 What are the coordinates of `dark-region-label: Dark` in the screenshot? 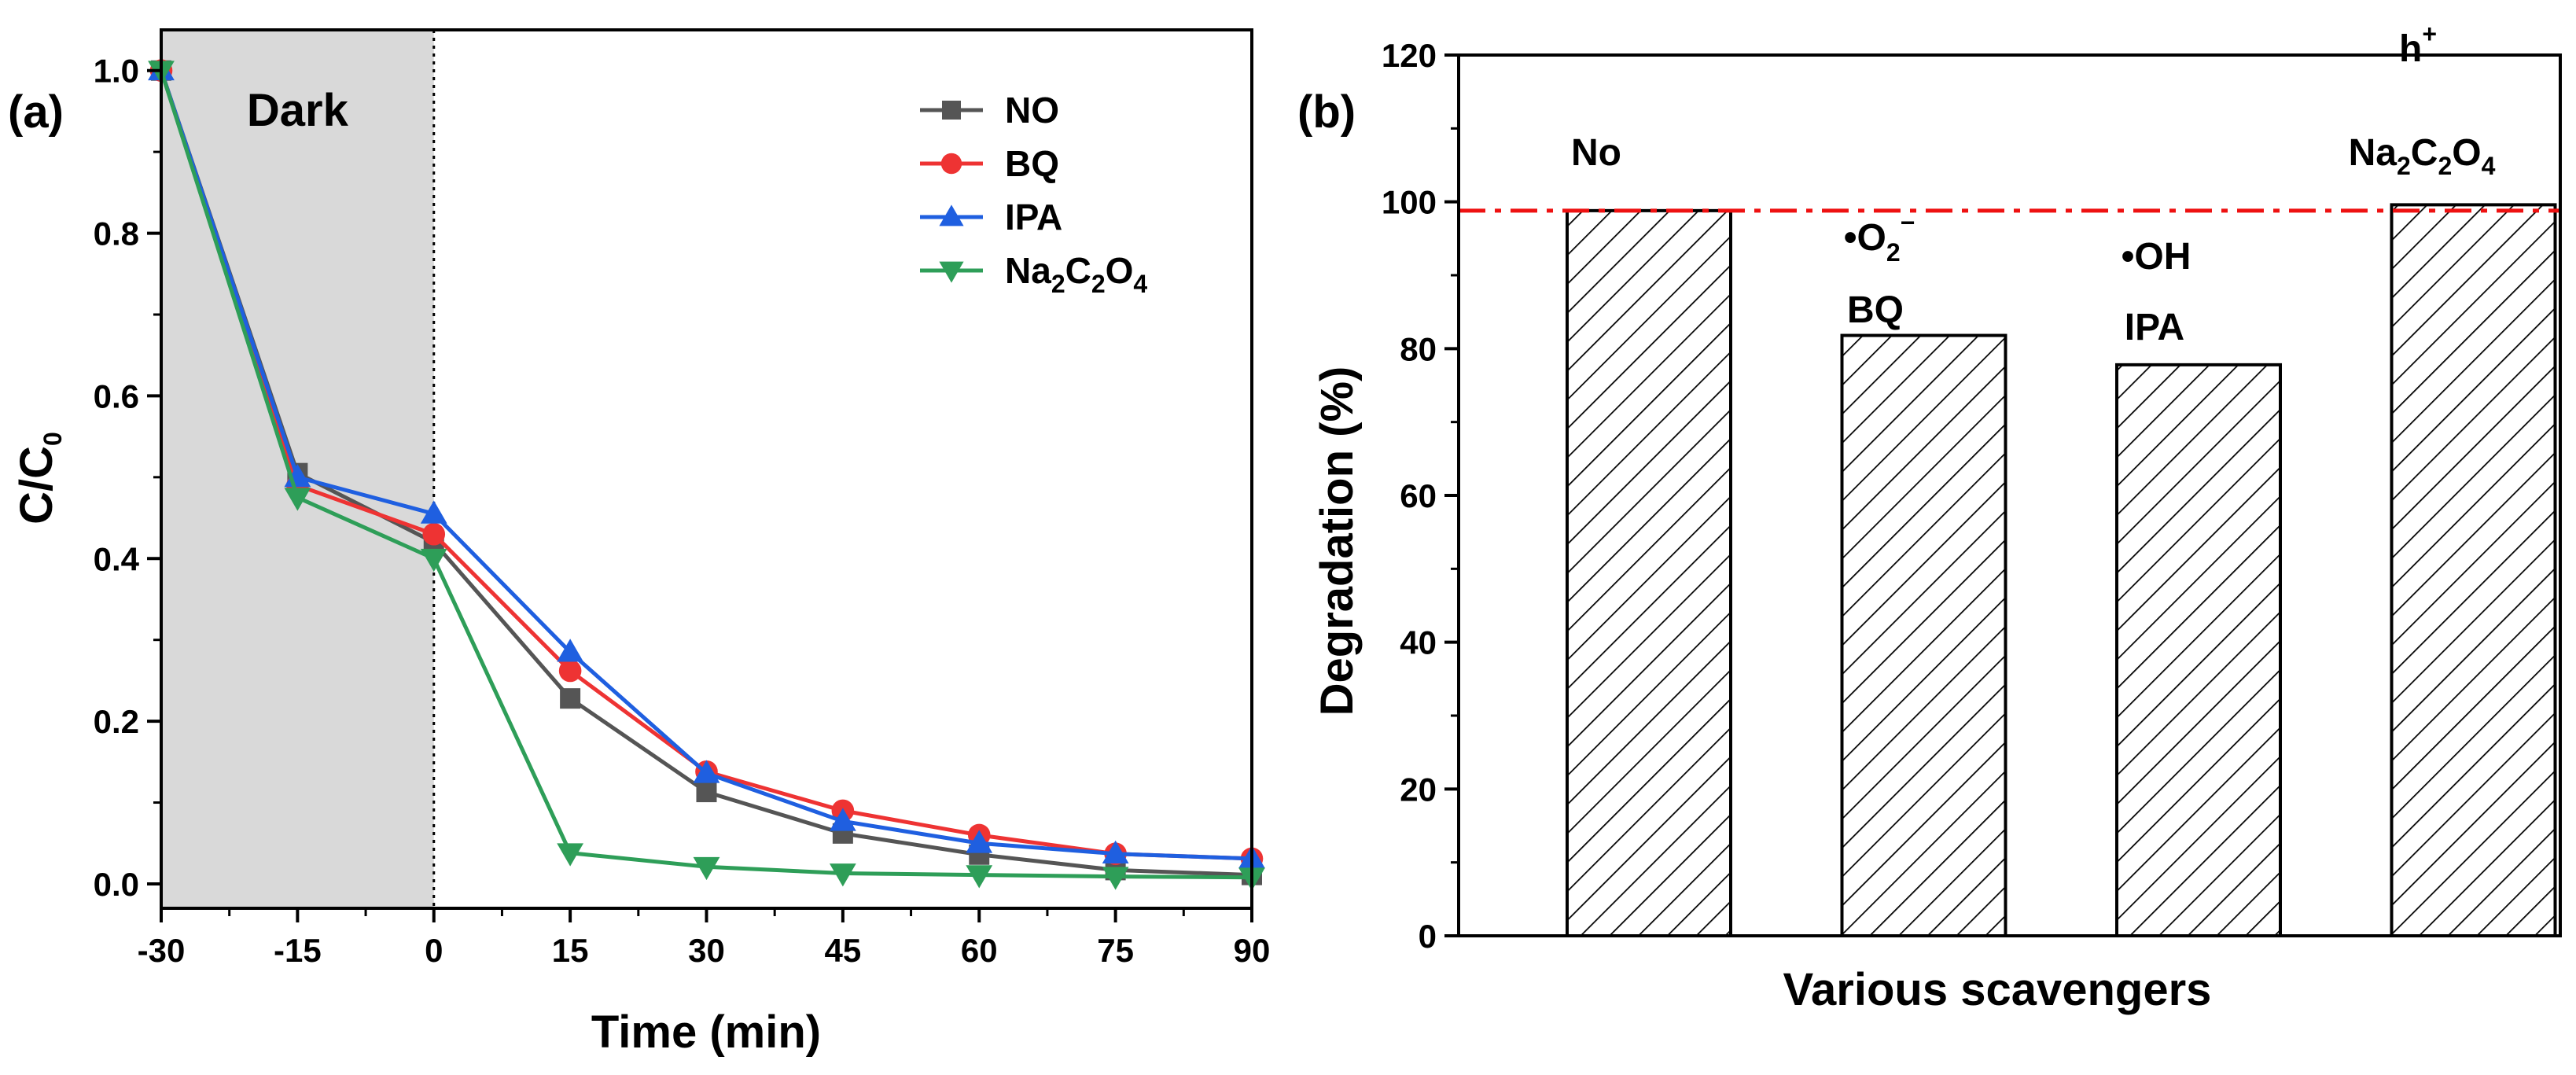 It's located at (298, 111).